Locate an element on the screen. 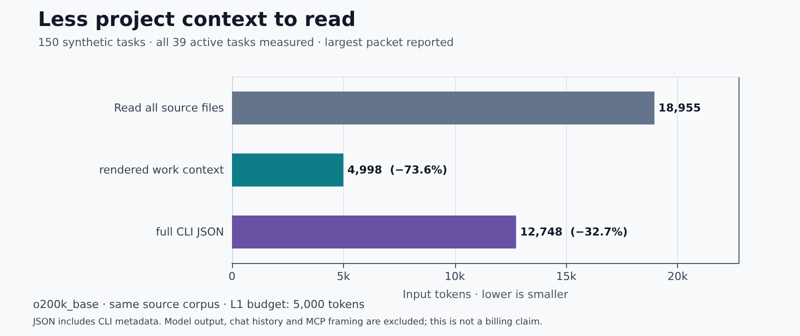 The width and height of the screenshot is (800, 336). x-axis-title: Input tokens · lower is smaller is located at coordinates (485, 294).